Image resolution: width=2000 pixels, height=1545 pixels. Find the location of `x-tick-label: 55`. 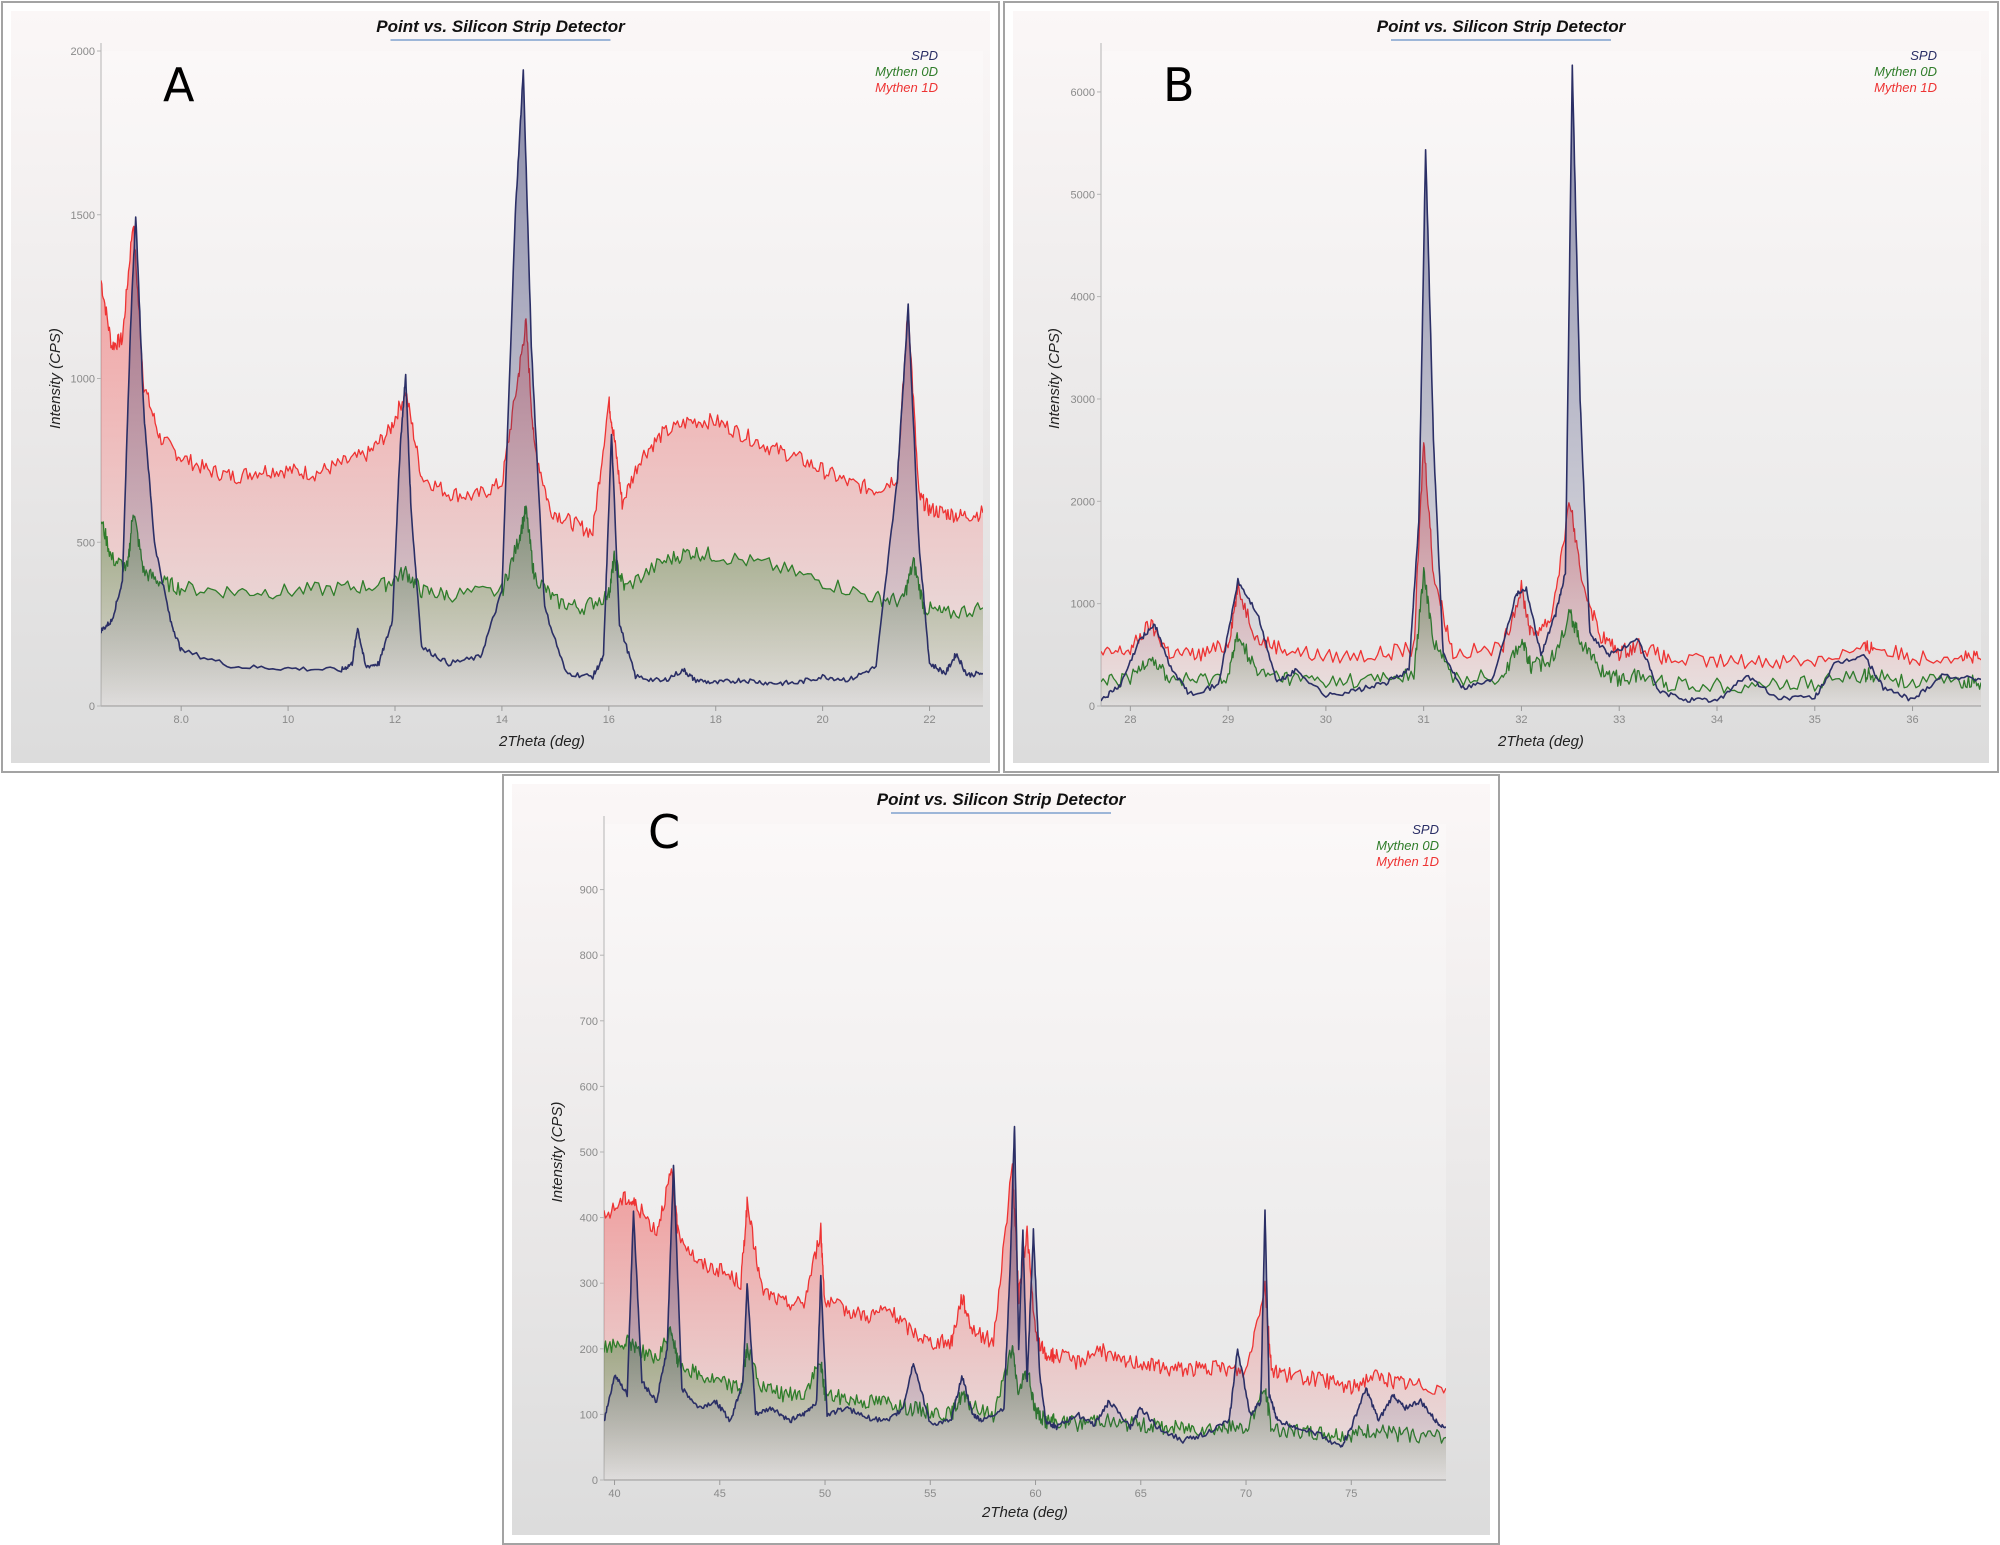

x-tick-label: 55 is located at coordinates (930, 1494).